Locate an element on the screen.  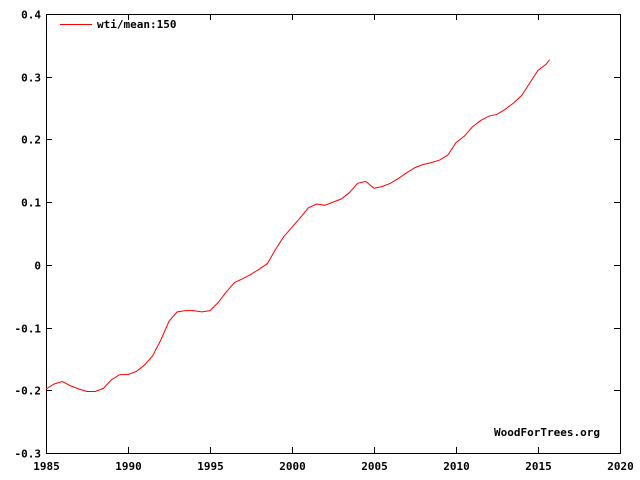
legend-label: wti/mean:150 is located at coordinates (136, 24).